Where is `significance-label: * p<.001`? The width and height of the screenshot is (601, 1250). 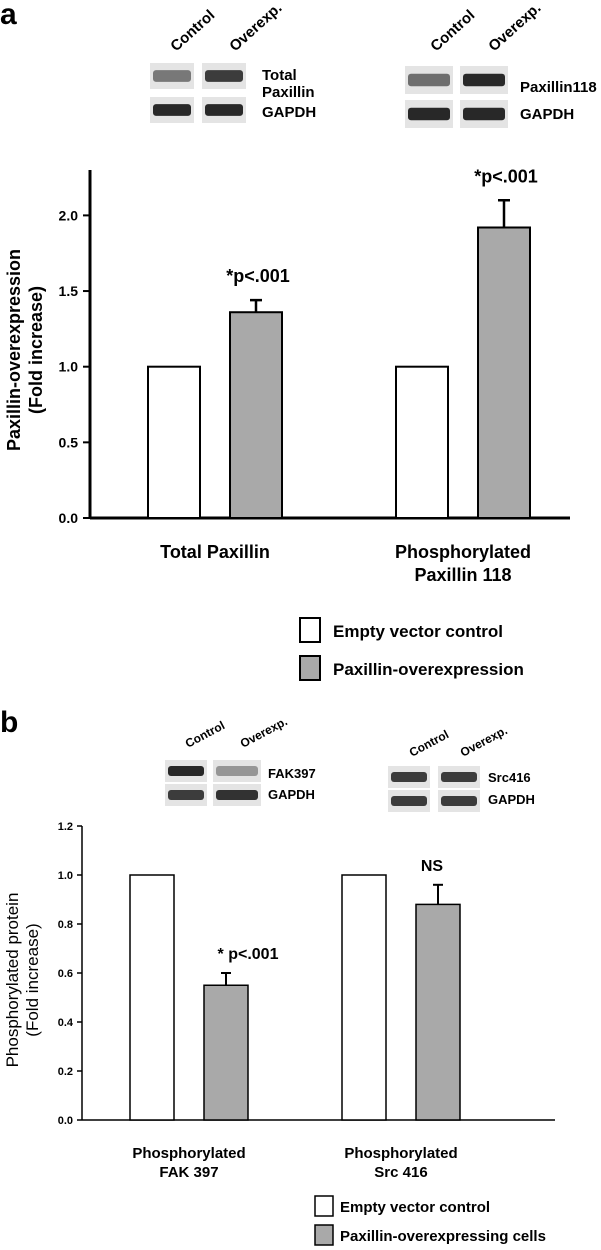
significance-label: * p<.001 is located at coordinates (248, 954).